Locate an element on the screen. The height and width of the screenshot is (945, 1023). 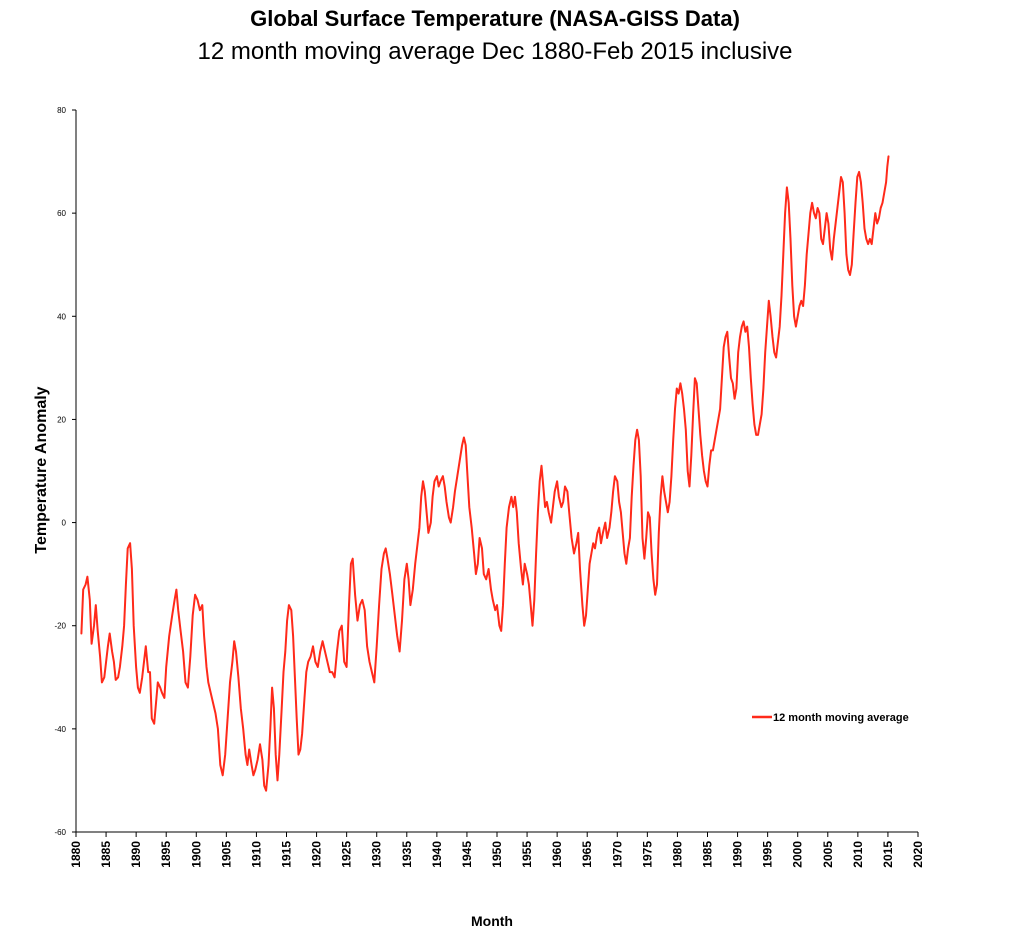
y-tick-label: 0 is located at coordinates (64, 523).